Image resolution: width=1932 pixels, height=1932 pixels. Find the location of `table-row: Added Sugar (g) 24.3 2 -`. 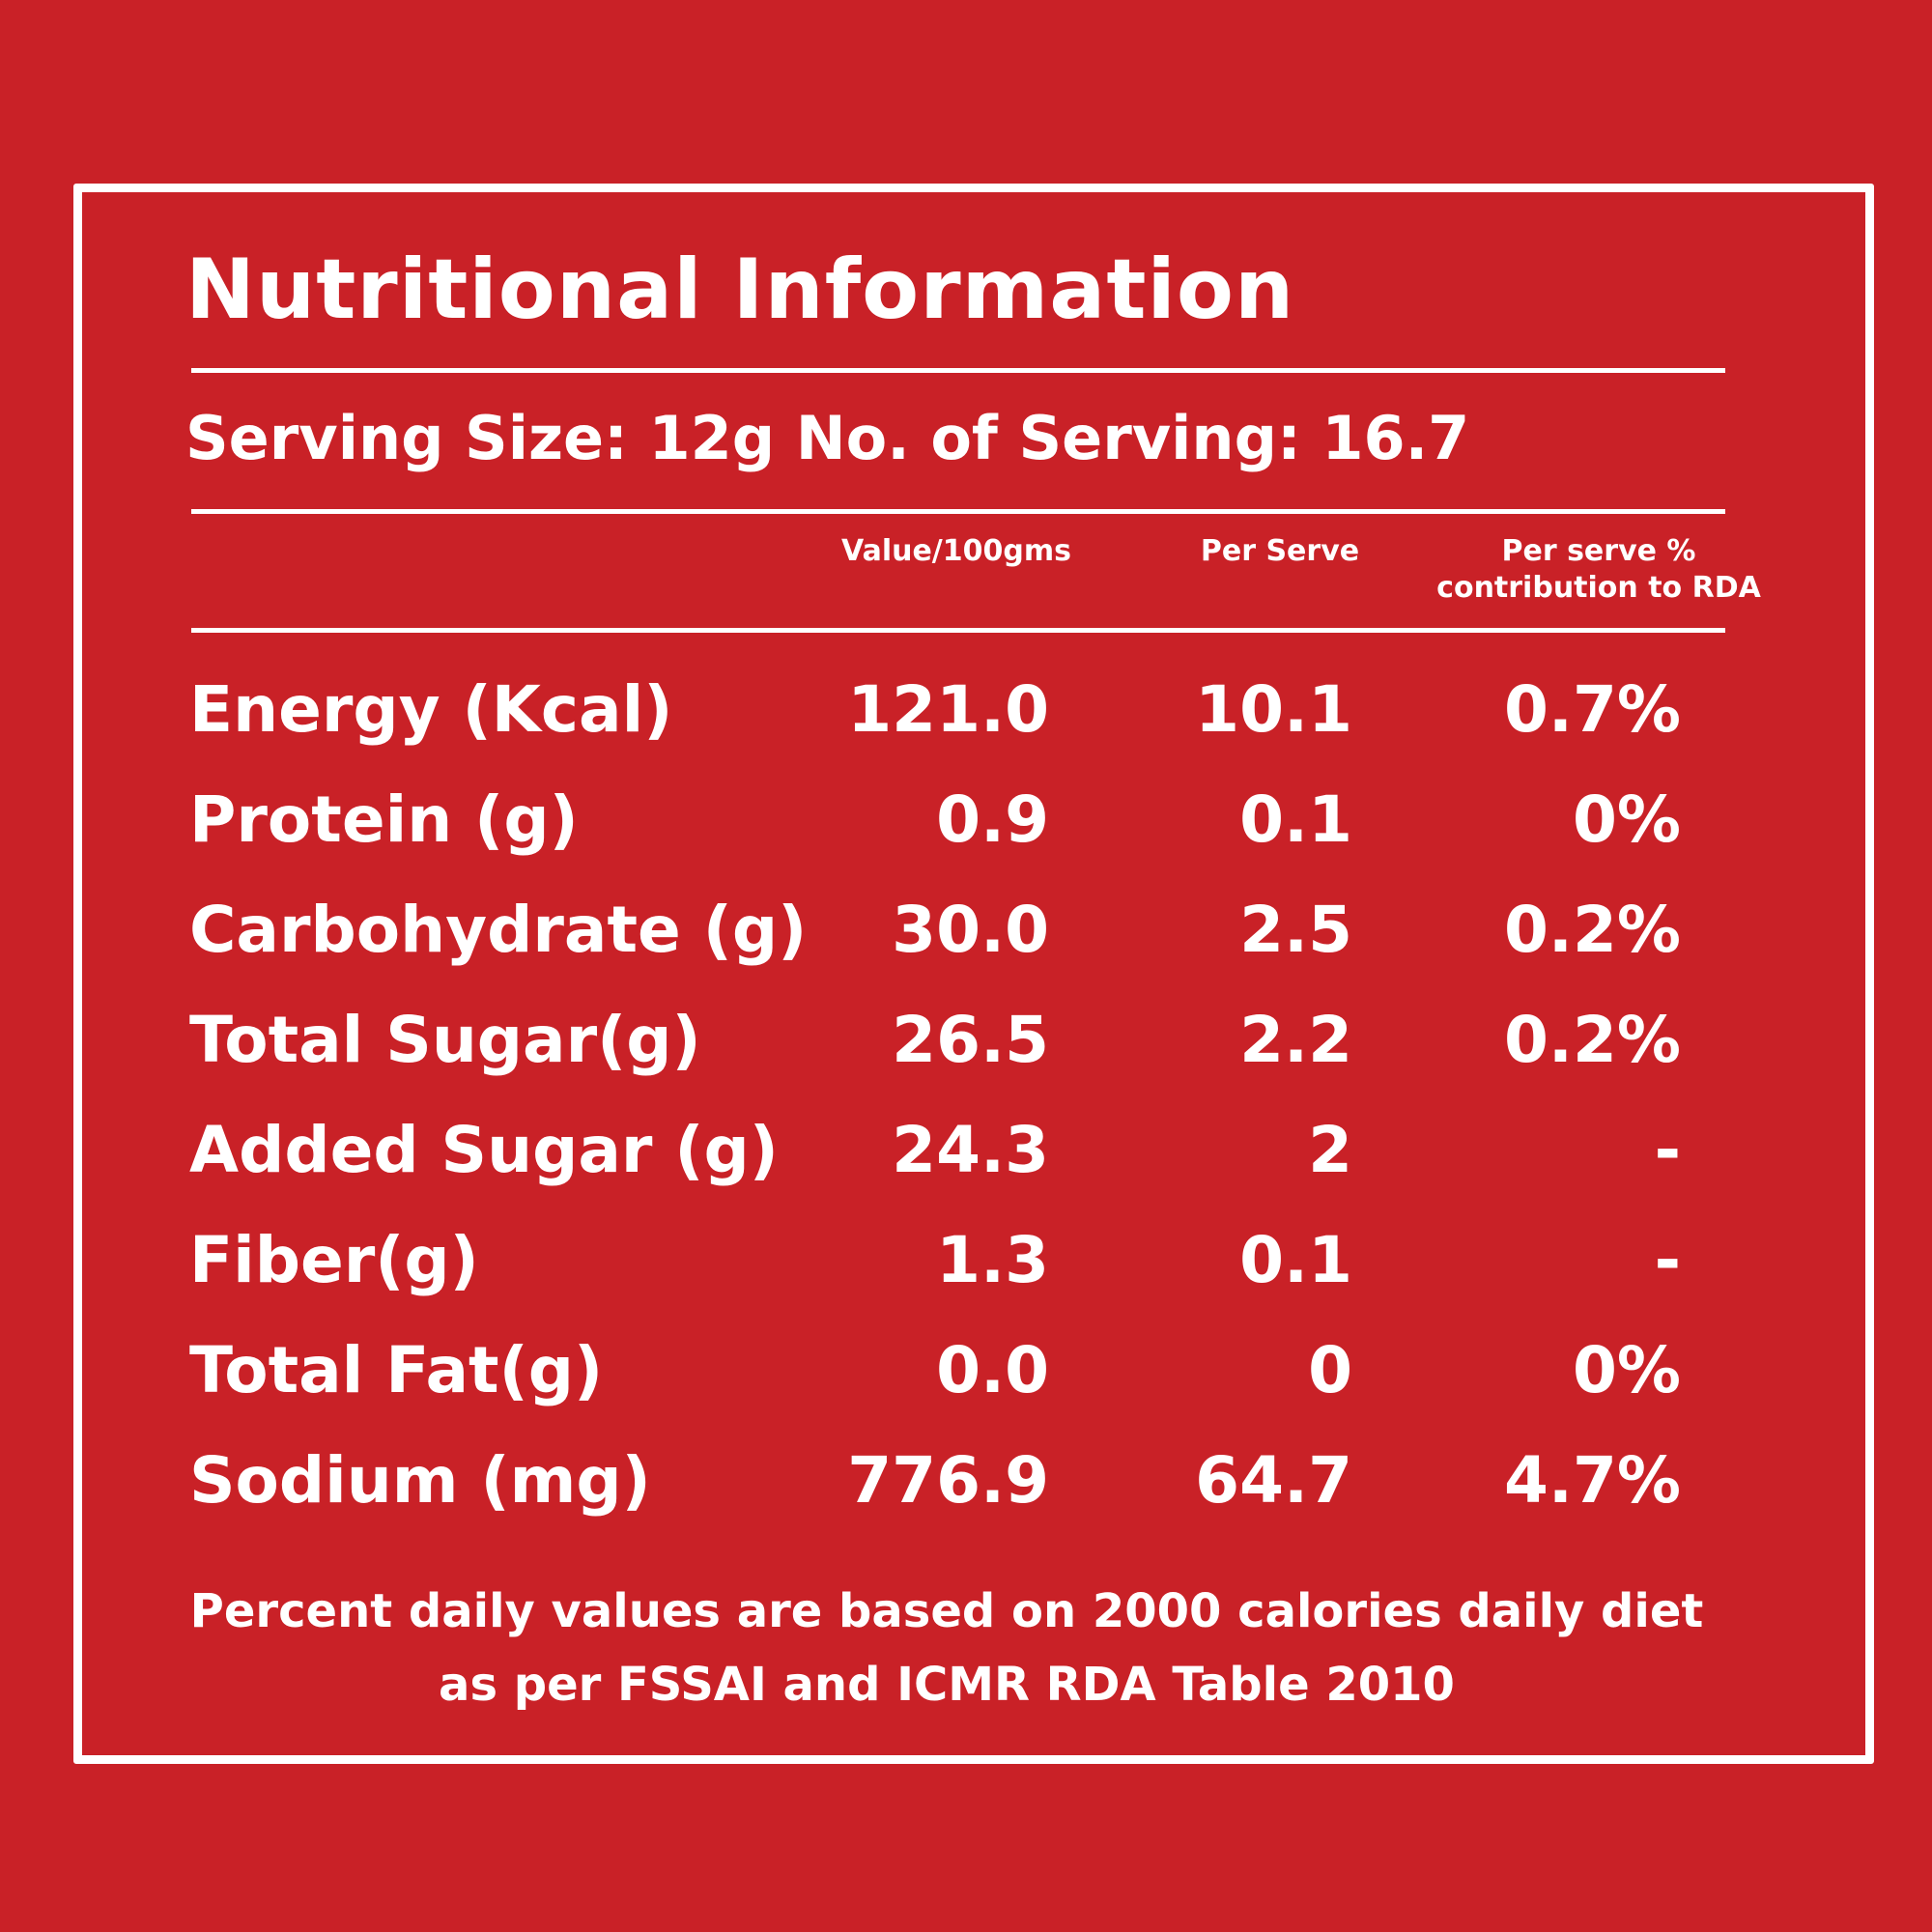

table-row: Added Sugar (g) 24.3 2 - is located at coordinates (966, 1162).